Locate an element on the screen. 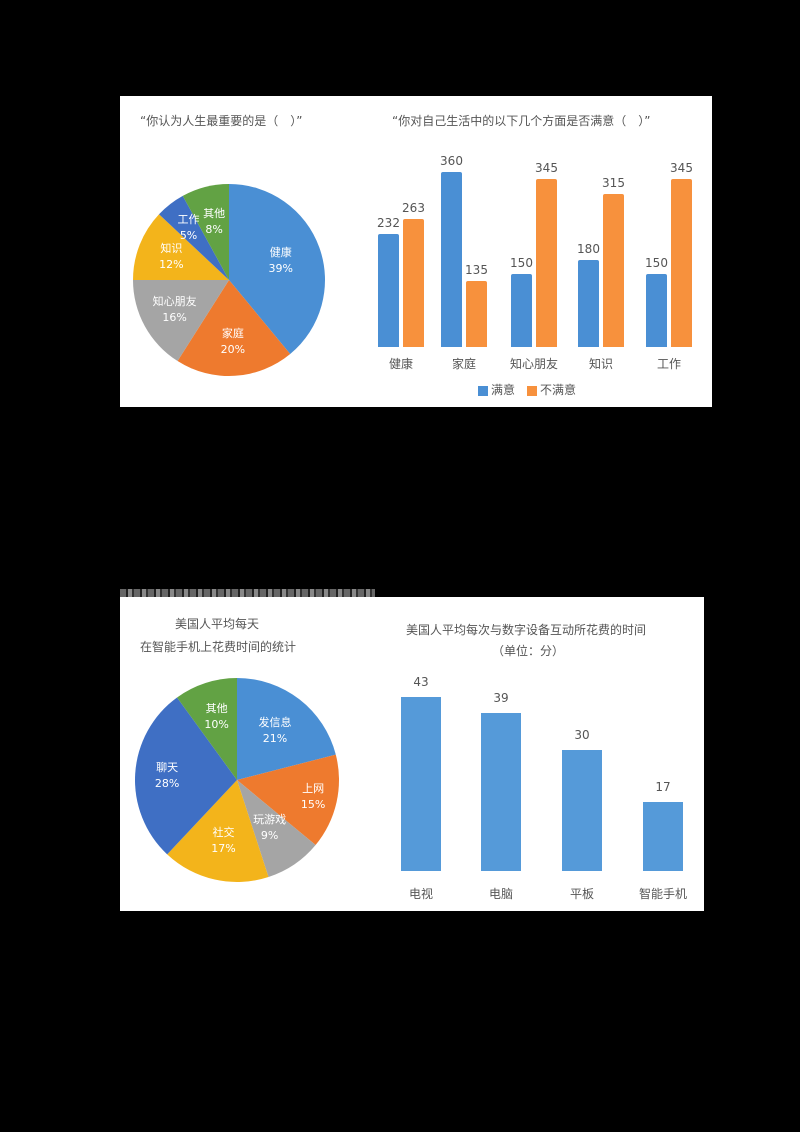  category-label: 健康 is located at coordinates (401, 364).